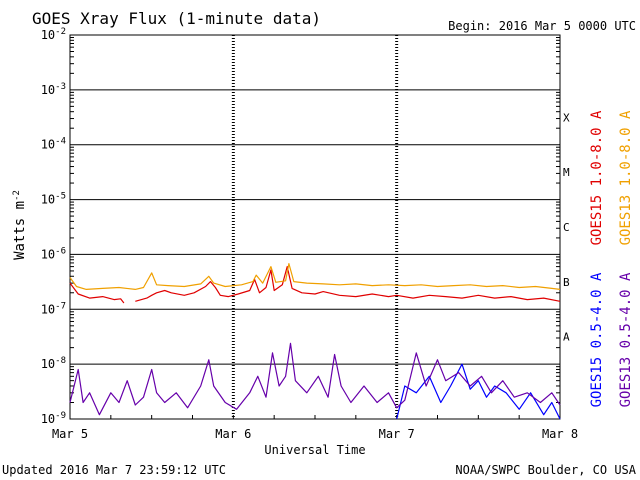  I want to click on y-axis-label-superscript: -2, so click(17, 195).